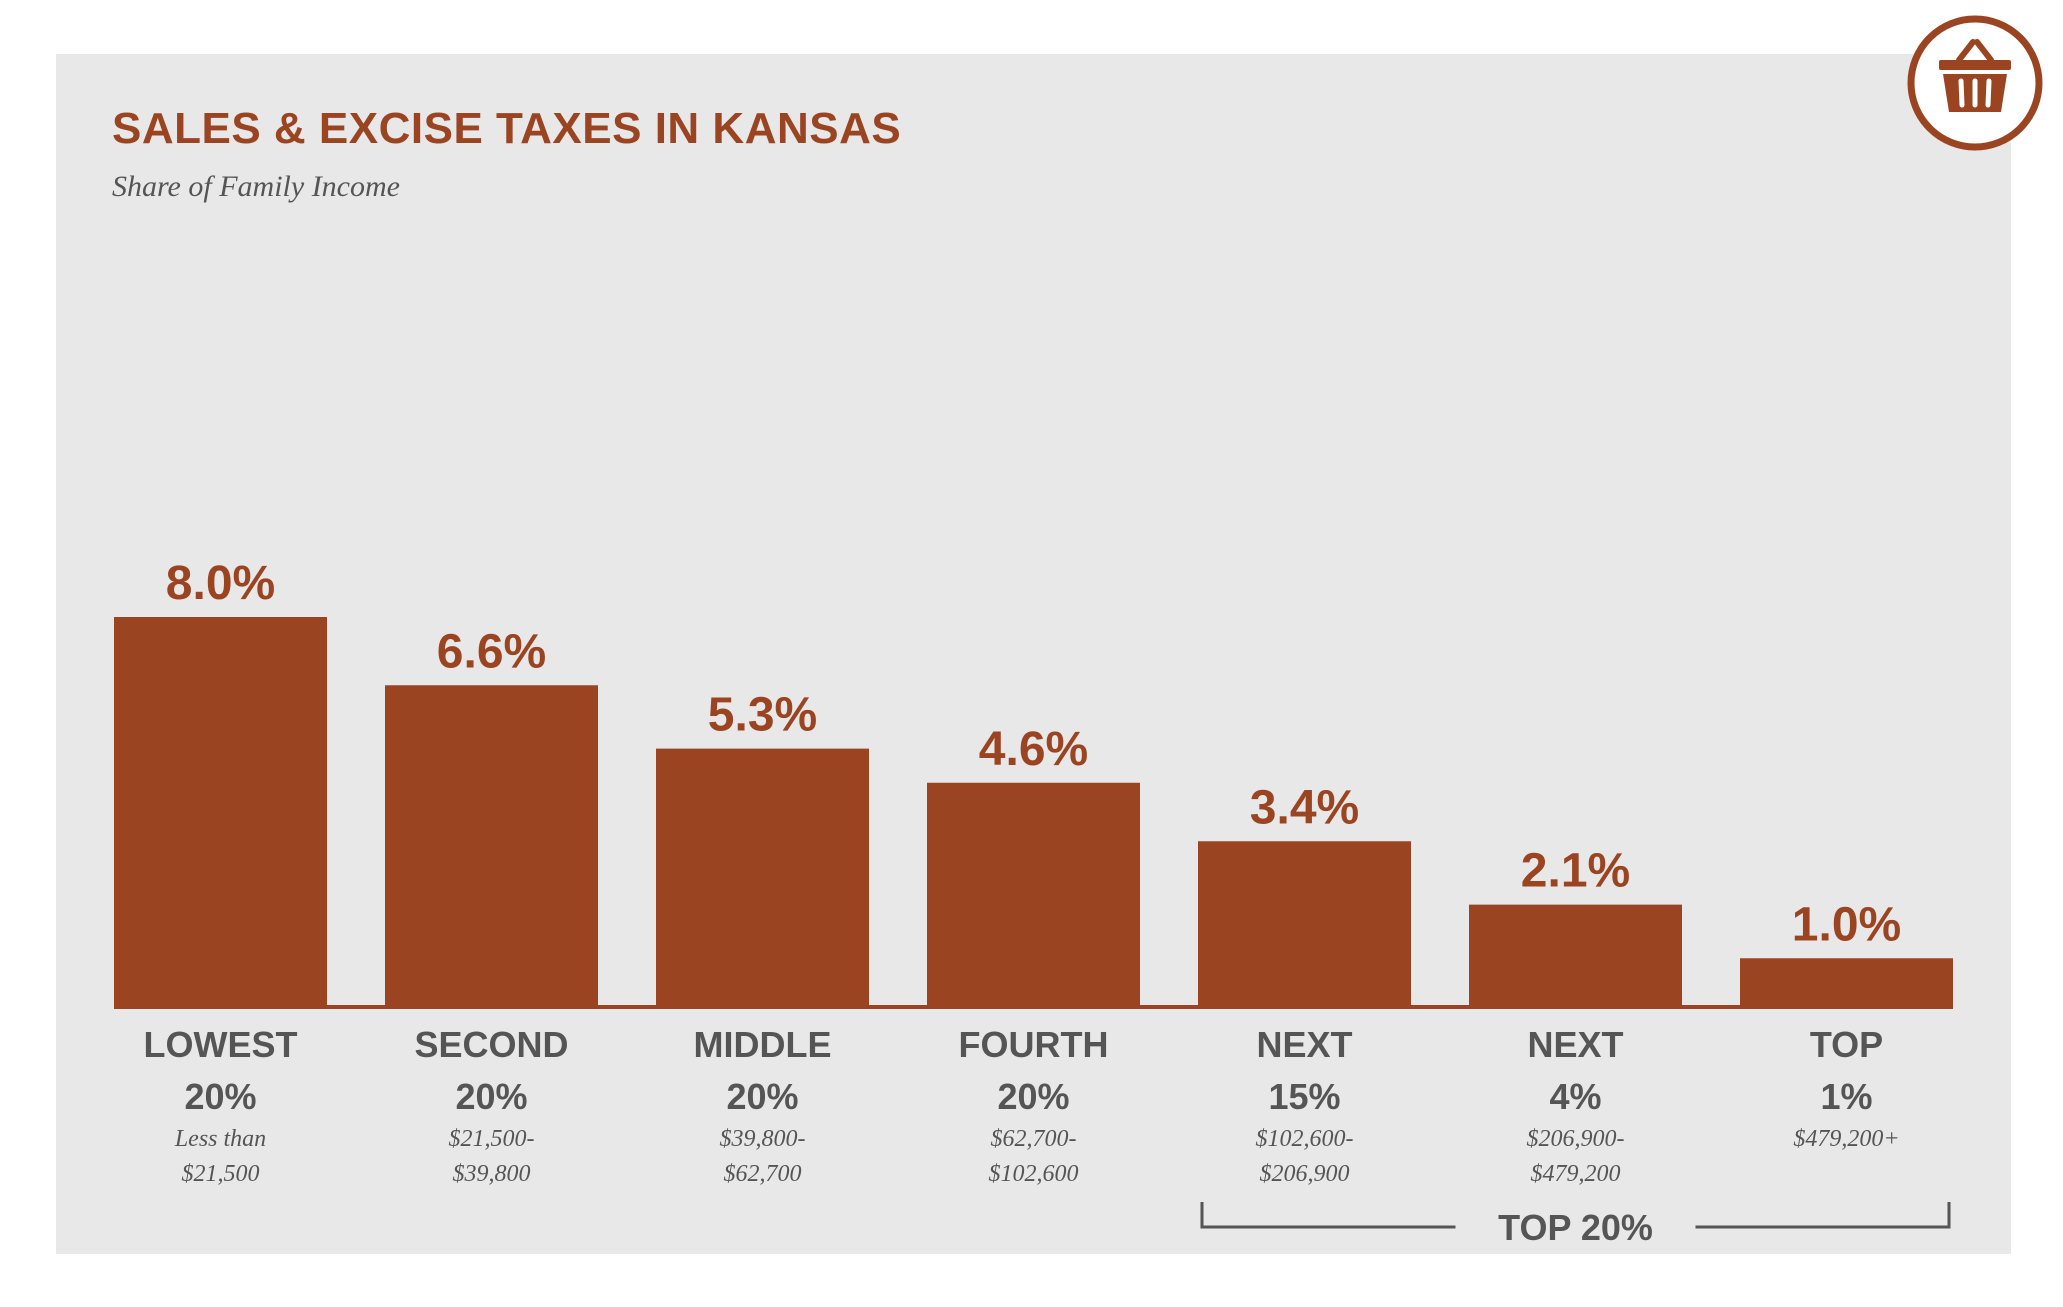 The width and height of the screenshot is (2063, 1307). I want to click on category-label-5-line-1: NEXT, so click(1304, 1044).